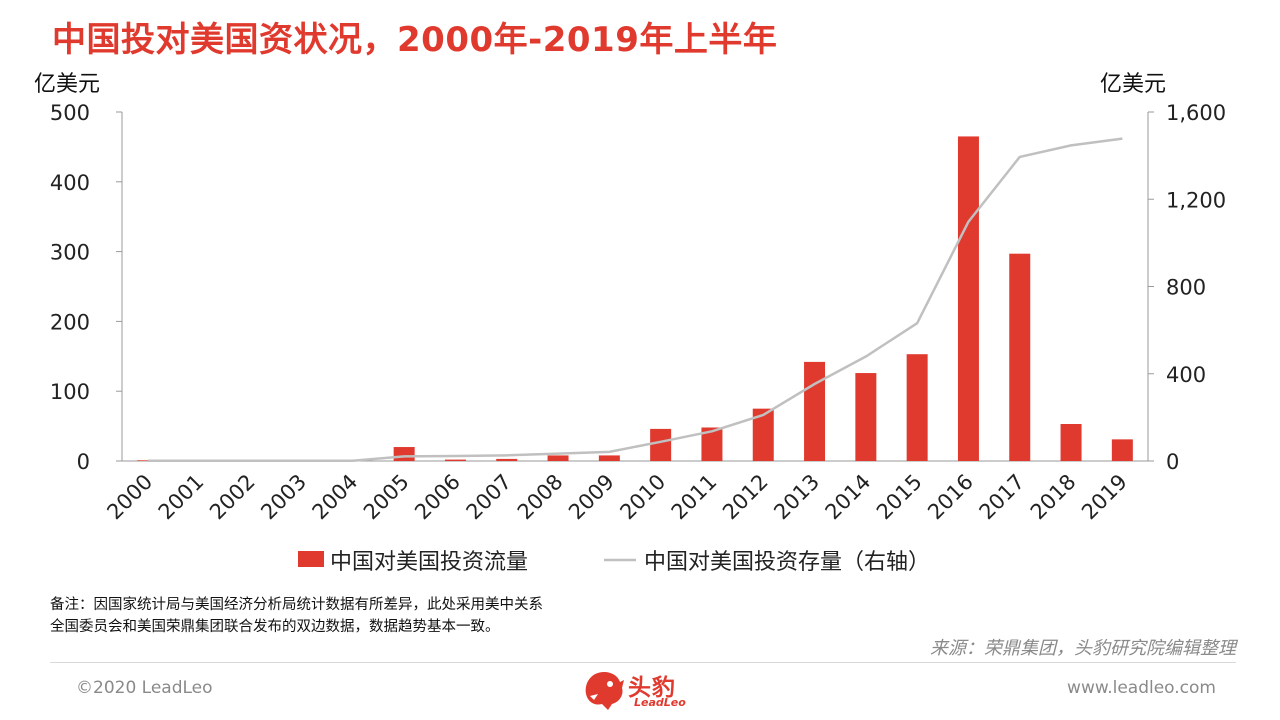 The image size is (1280, 720). What do you see at coordinates (70, 253) in the screenshot?
I see `left-tick-label: 300` at bounding box center [70, 253].